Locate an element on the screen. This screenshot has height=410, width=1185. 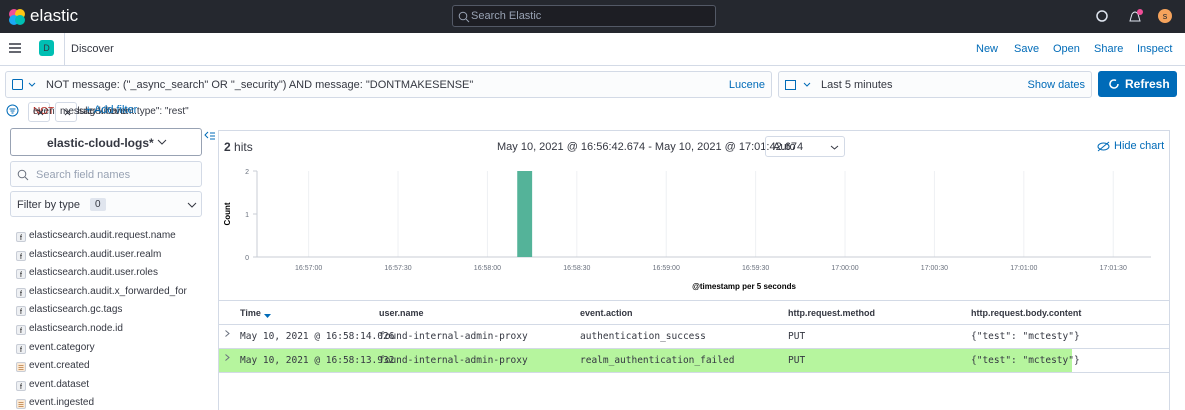
arrow is located at coordinates (267, 316).